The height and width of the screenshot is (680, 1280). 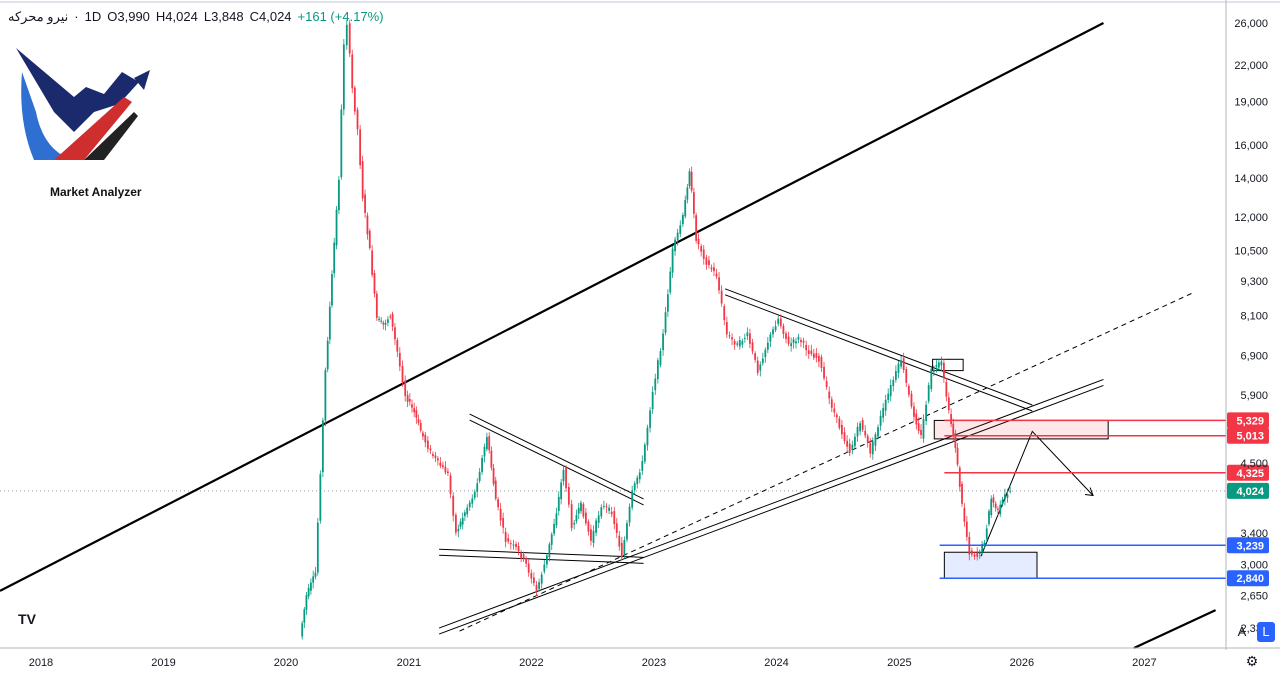 I want to click on x-tick-label: 2025, so click(x=899, y=663).